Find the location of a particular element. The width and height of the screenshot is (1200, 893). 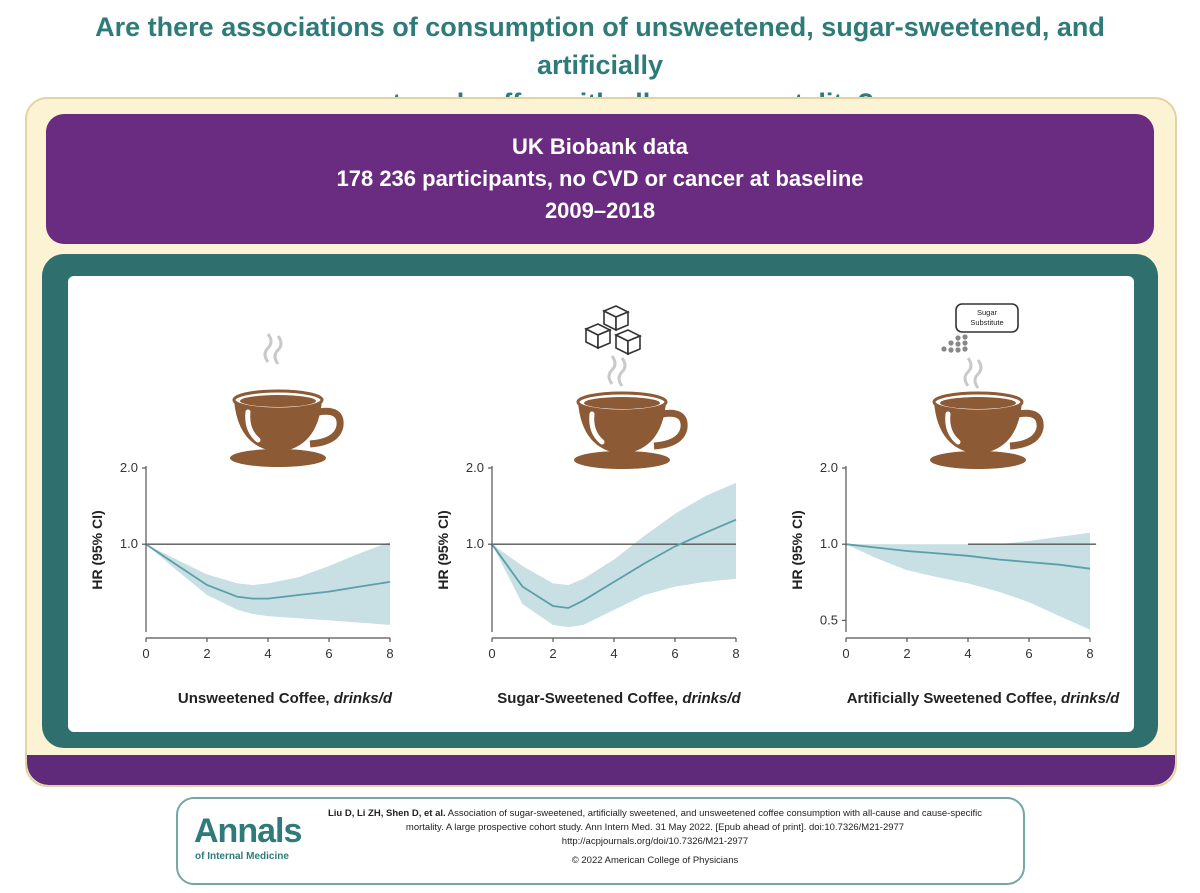

sugar-substitute-icon: Sugar Substitute is located at coordinates (980, 328).